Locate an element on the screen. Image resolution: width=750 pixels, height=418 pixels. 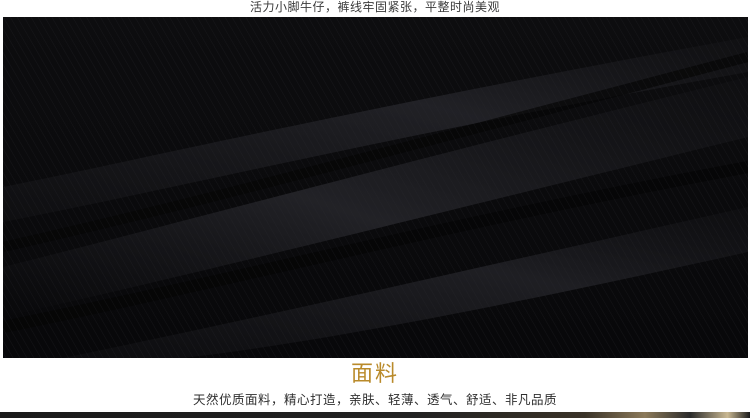
section-title: 面料 is located at coordinates (374, 374).